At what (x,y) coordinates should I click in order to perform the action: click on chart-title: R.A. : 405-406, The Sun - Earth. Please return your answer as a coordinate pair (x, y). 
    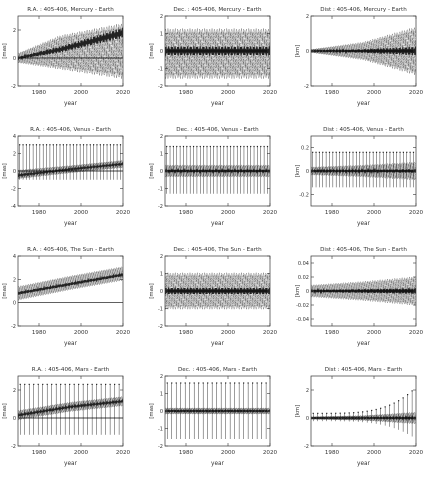
    Looking at the image, I should click on (70, 250).